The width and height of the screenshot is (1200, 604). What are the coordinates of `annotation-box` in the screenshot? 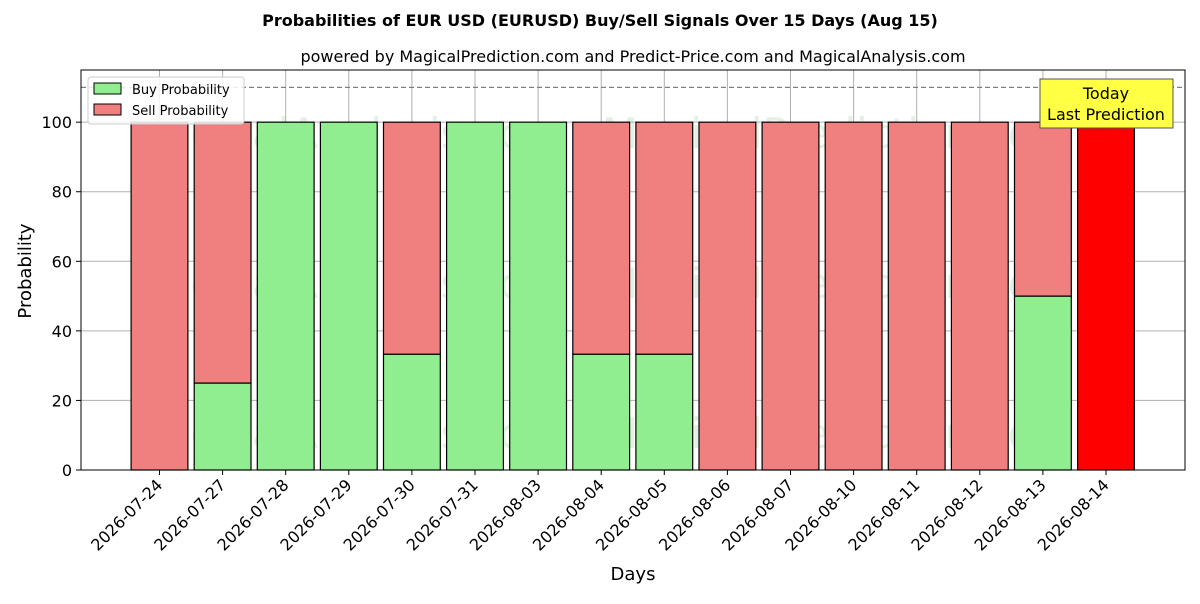 It's located at (1106, 103).